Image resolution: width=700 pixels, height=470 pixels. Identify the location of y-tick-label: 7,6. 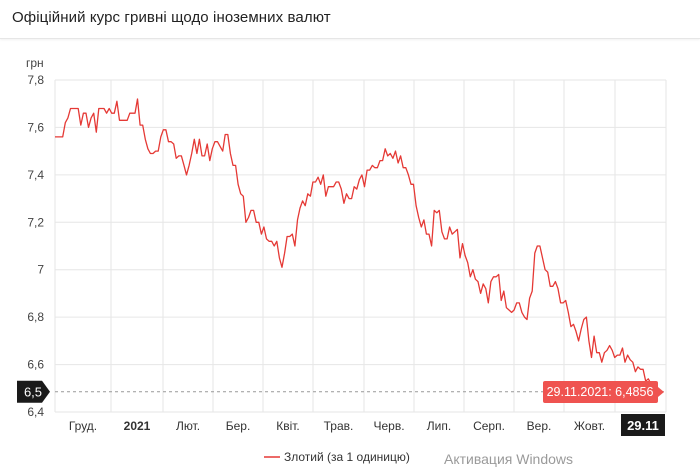
(35, 127).